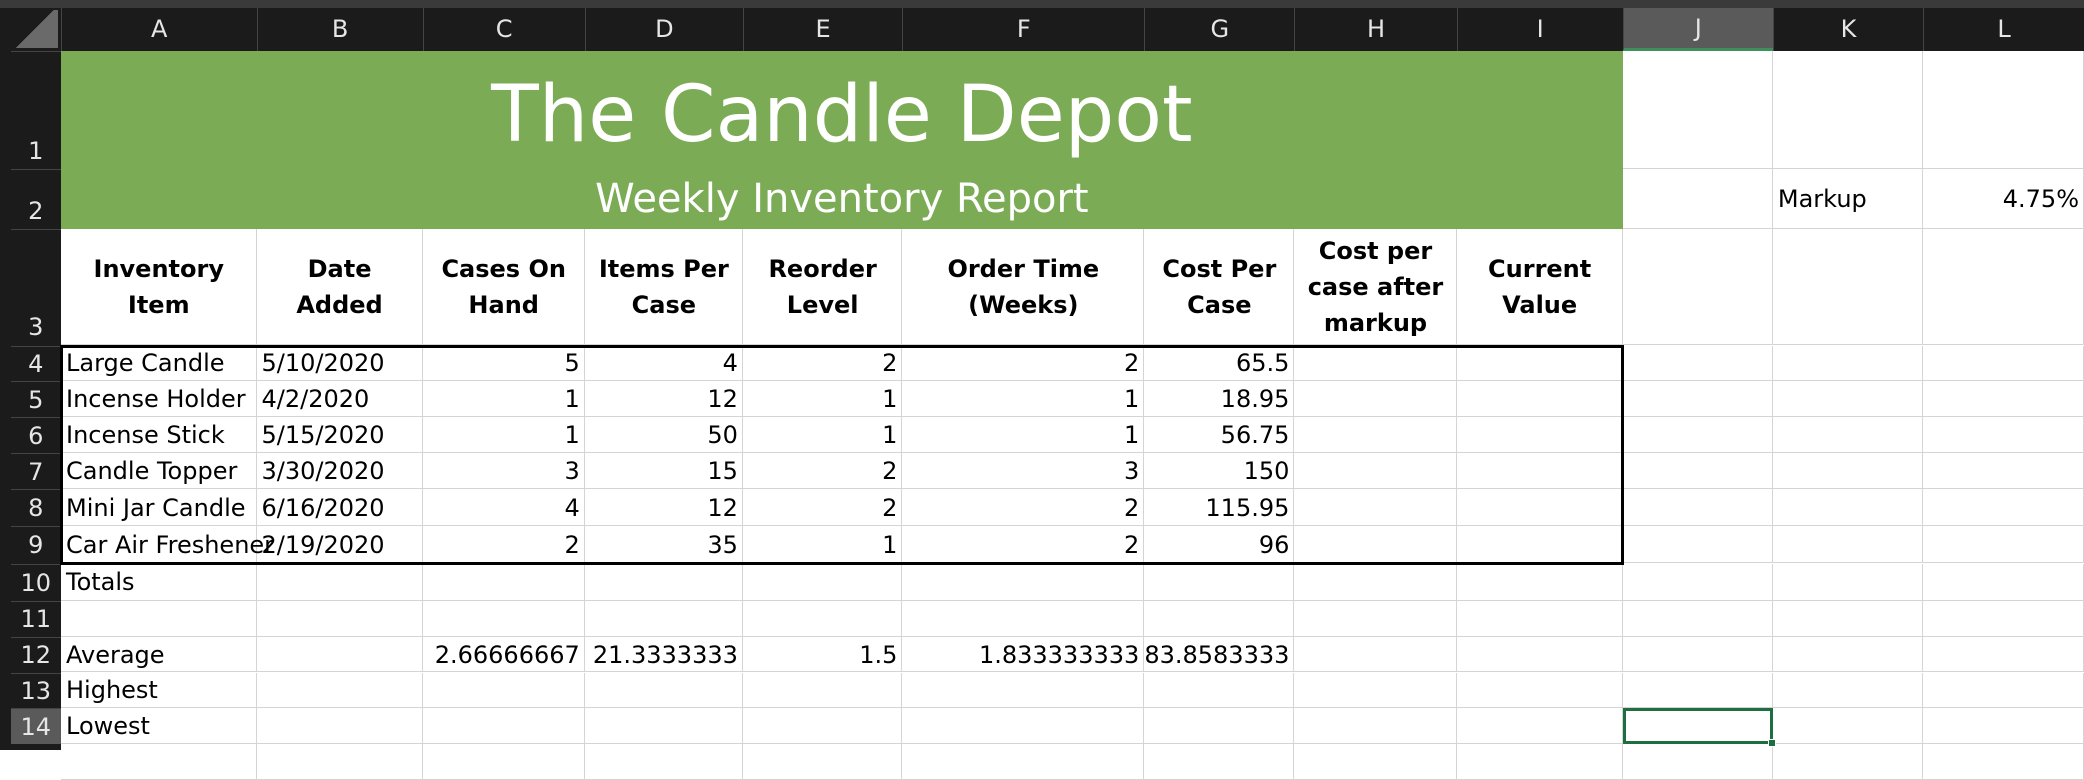 The height and width of the screenshot is (780, 2084). Describe the element at coordinates (663, 29) in the screenshot. I see `column-header: D` at that location.